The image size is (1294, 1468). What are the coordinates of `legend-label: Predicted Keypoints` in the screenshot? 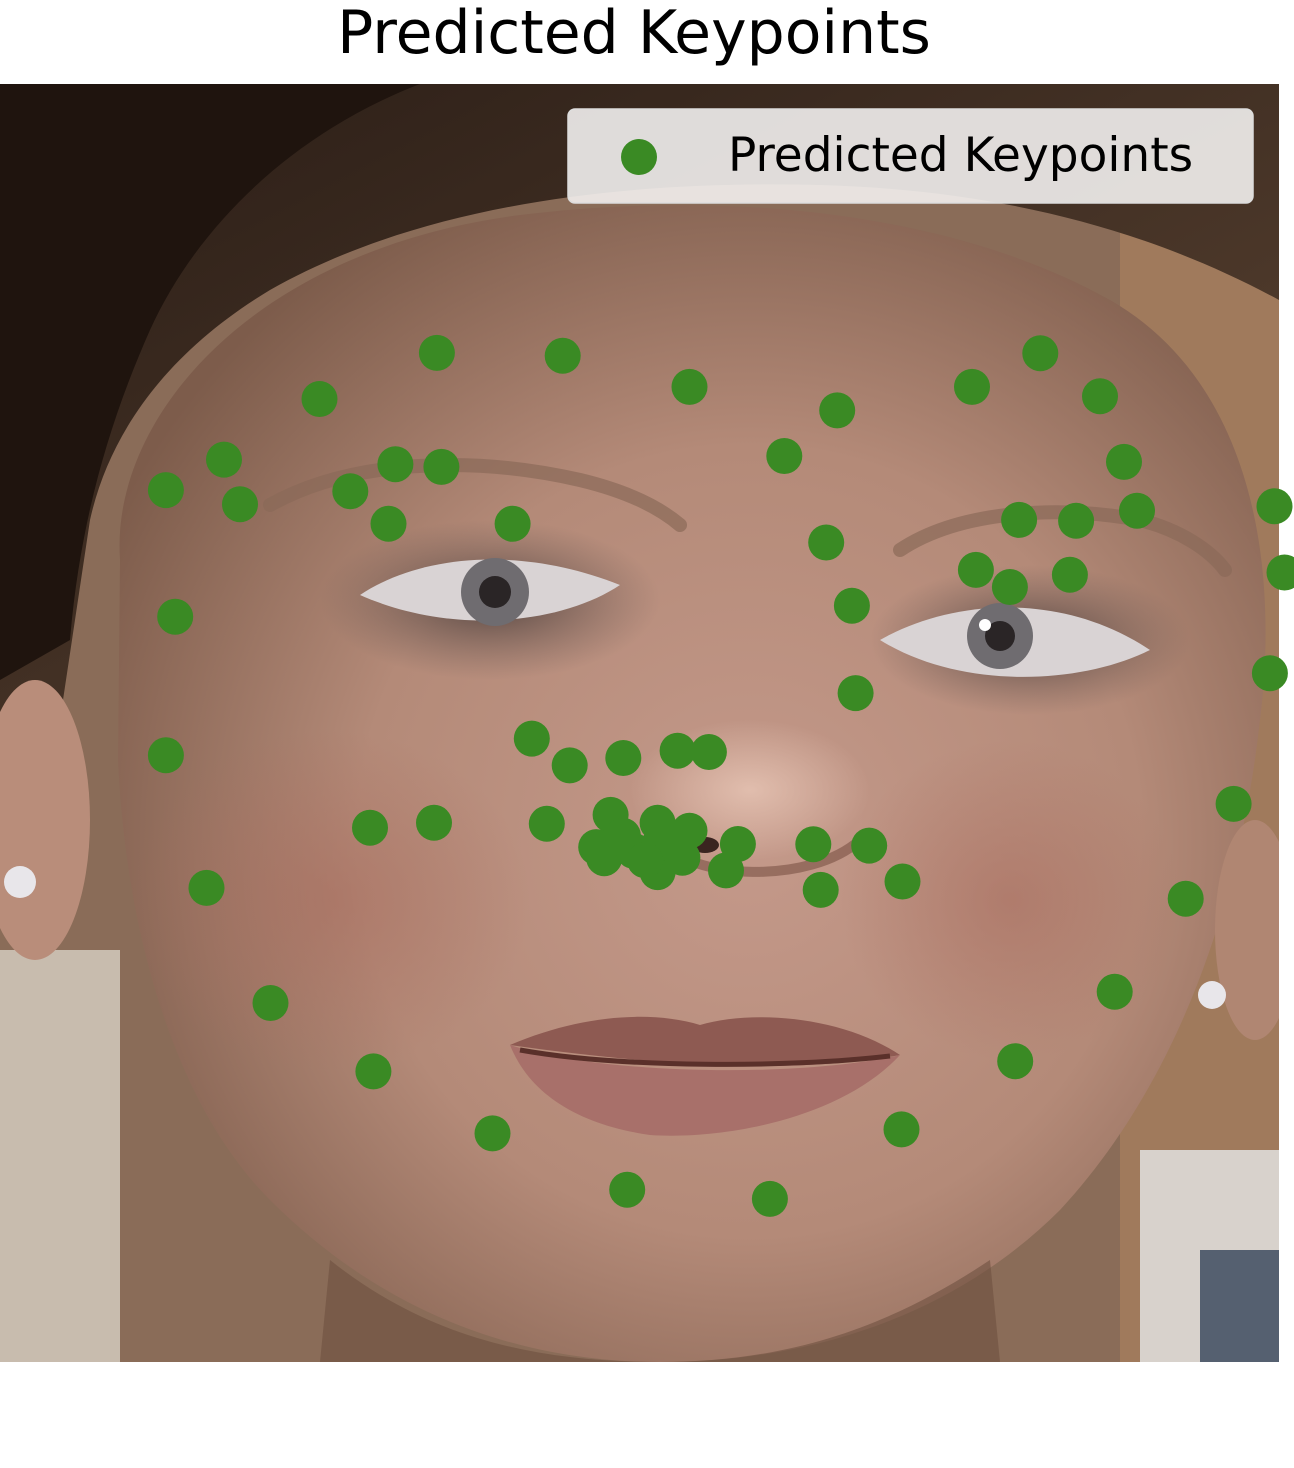 It's located at (960, 155).